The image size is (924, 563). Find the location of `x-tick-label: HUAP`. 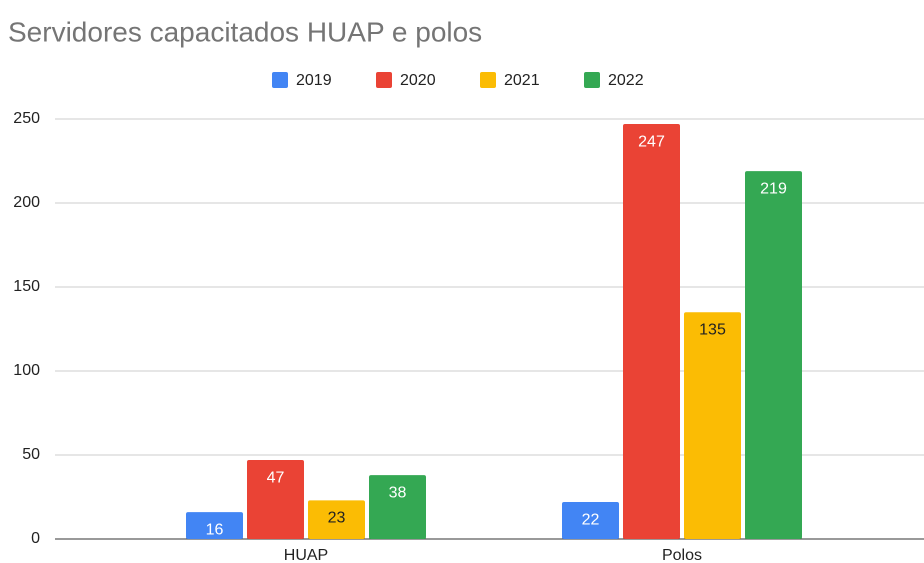

x-tick-label: HUAP is located at coordinates (306, 555).